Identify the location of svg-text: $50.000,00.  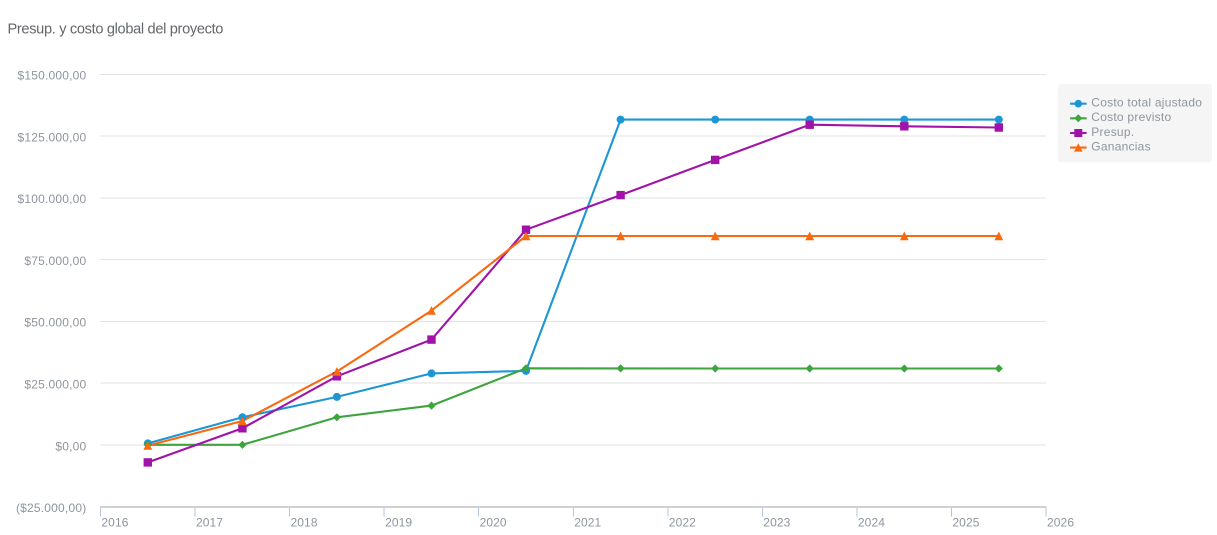
(55, 323).